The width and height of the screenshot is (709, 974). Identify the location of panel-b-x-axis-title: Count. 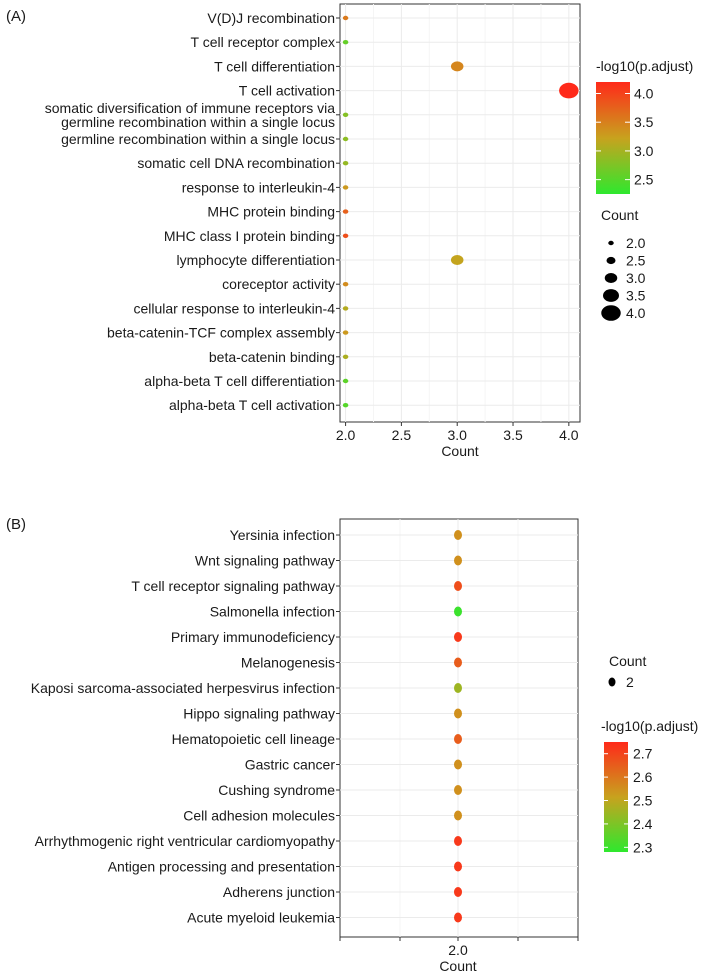
(457, 966).